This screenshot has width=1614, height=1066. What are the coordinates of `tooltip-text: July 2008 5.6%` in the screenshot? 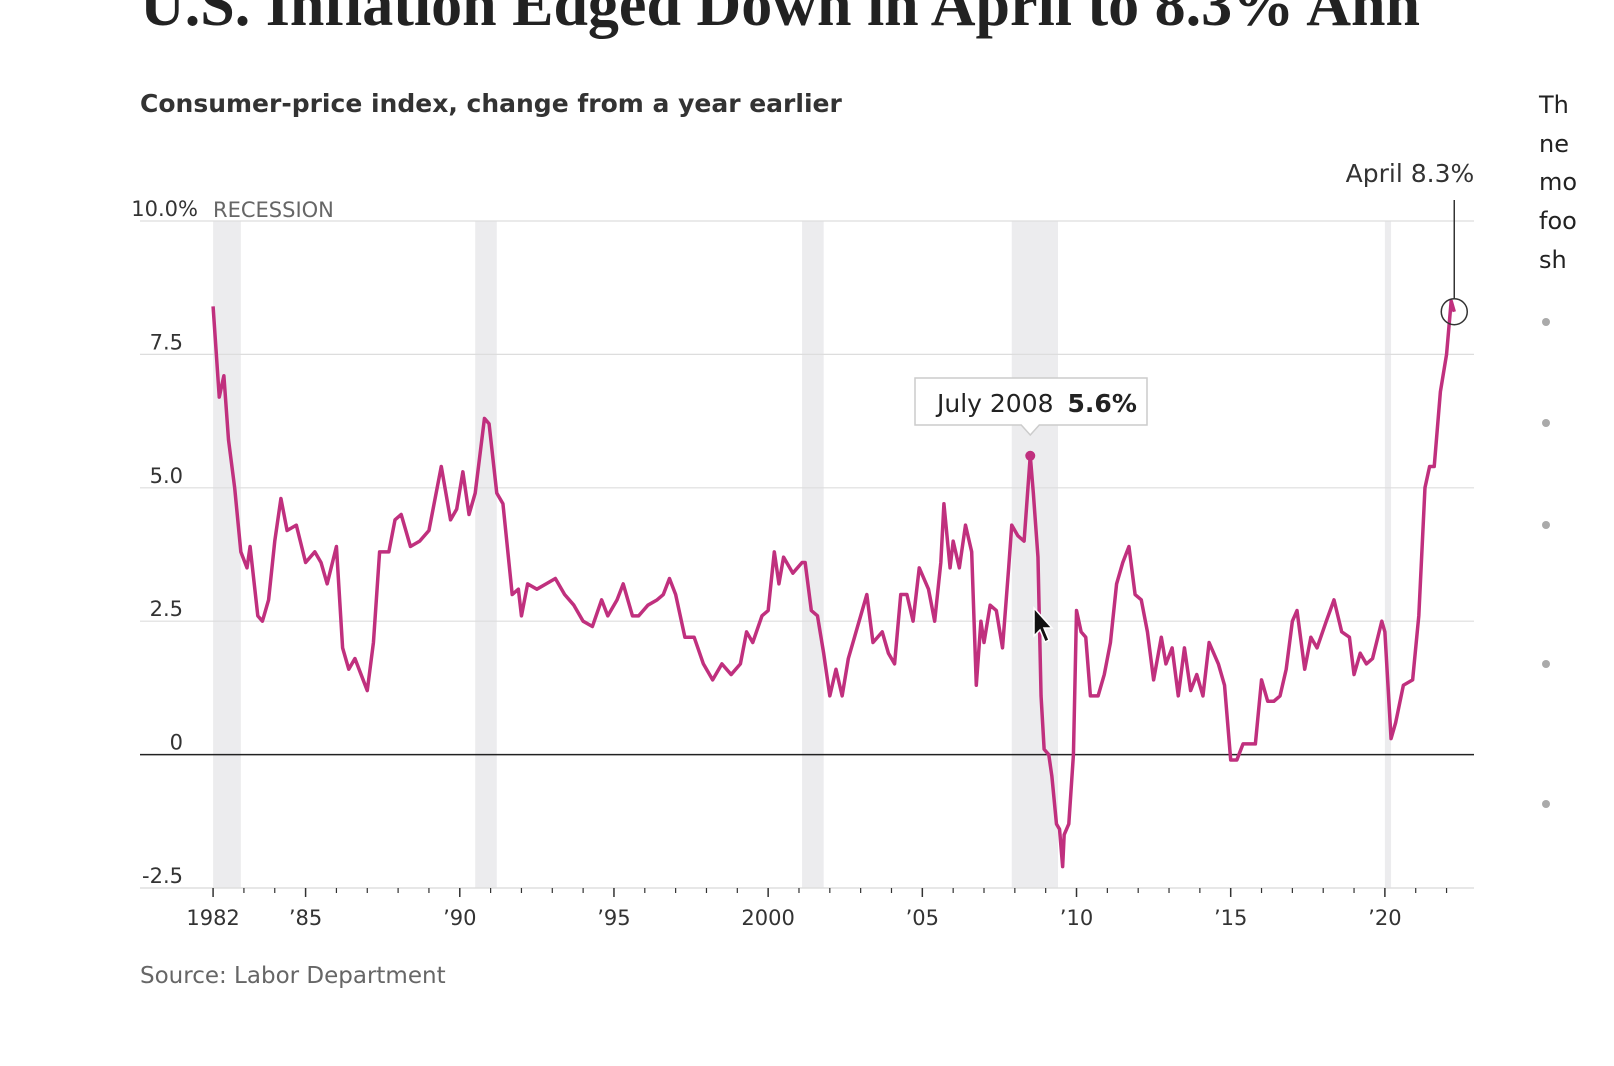 It's located at (1036, 403).